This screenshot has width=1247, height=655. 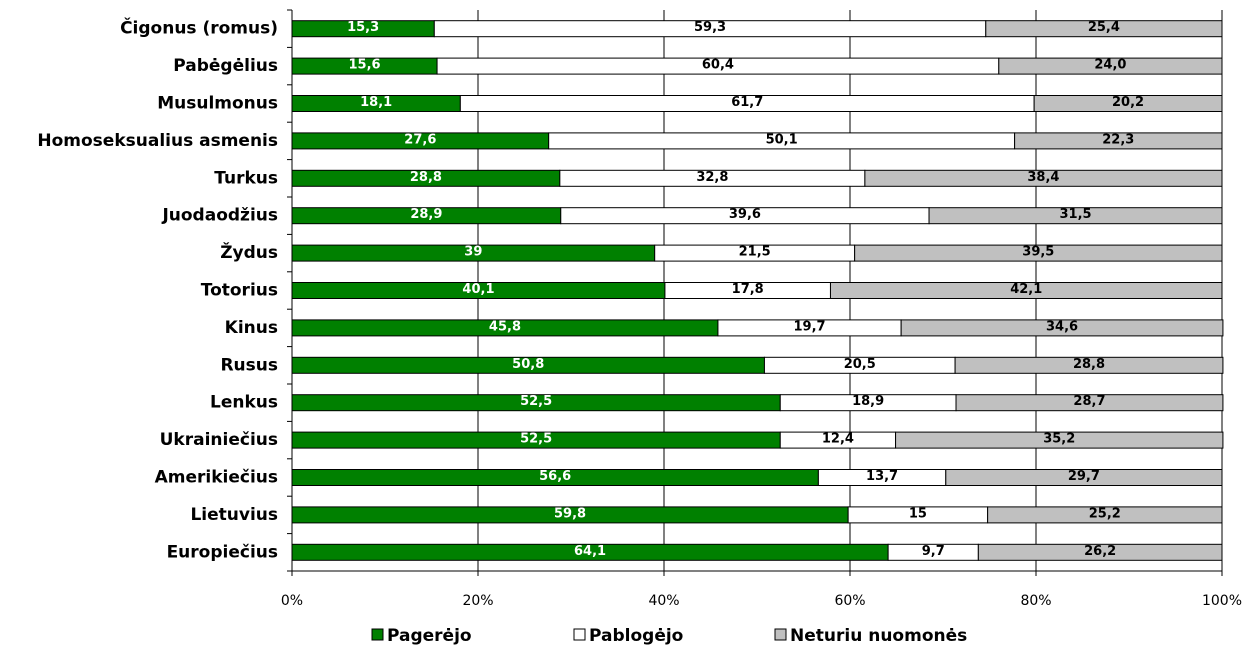 I want to click on data-label: 20,5, so click(x=860, y=364).